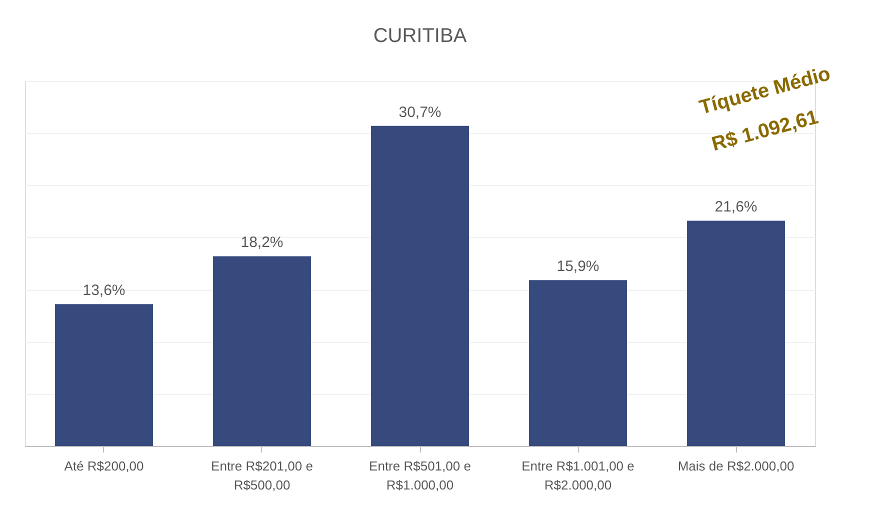 The height and width of the screenshot is (532, 870). Describe the element at coordinates (104, 466) in the screenshot. I see `x-tick-label: Até R$200,00` at that location.